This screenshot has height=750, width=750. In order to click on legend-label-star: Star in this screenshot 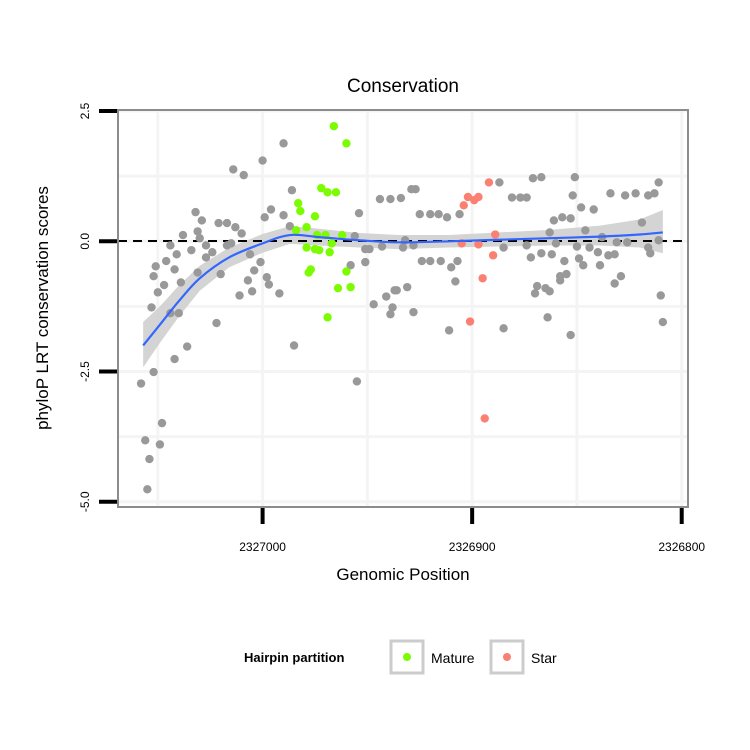, I will do `click(544, 658)`.